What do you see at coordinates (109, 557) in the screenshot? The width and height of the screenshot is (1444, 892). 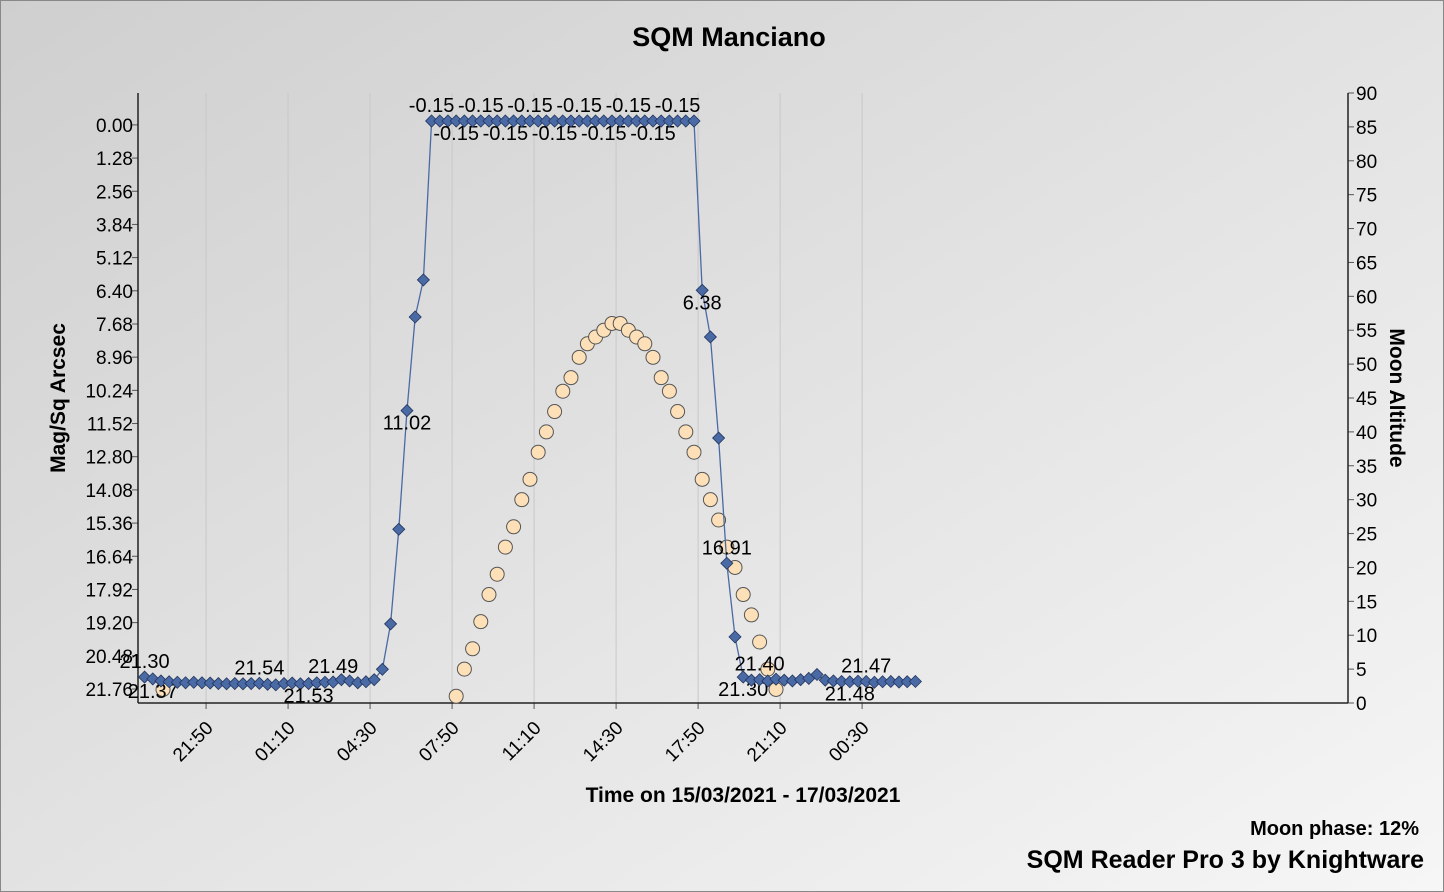 I see `y-tick-label: 16.64` at bounding box center [109, 557].